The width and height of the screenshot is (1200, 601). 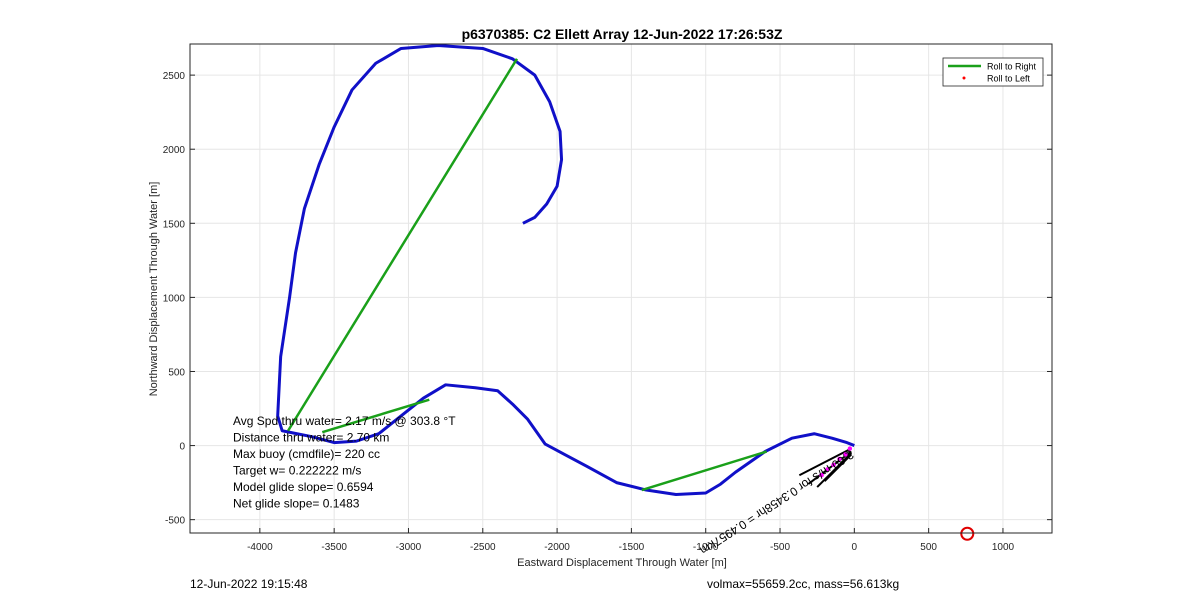 What do you see at coordinates (803, 584) in the screenshot?
I see `footer-volmass: volmax=55659.2cc, mass=56.613kg` at bounding box center [803, 584].